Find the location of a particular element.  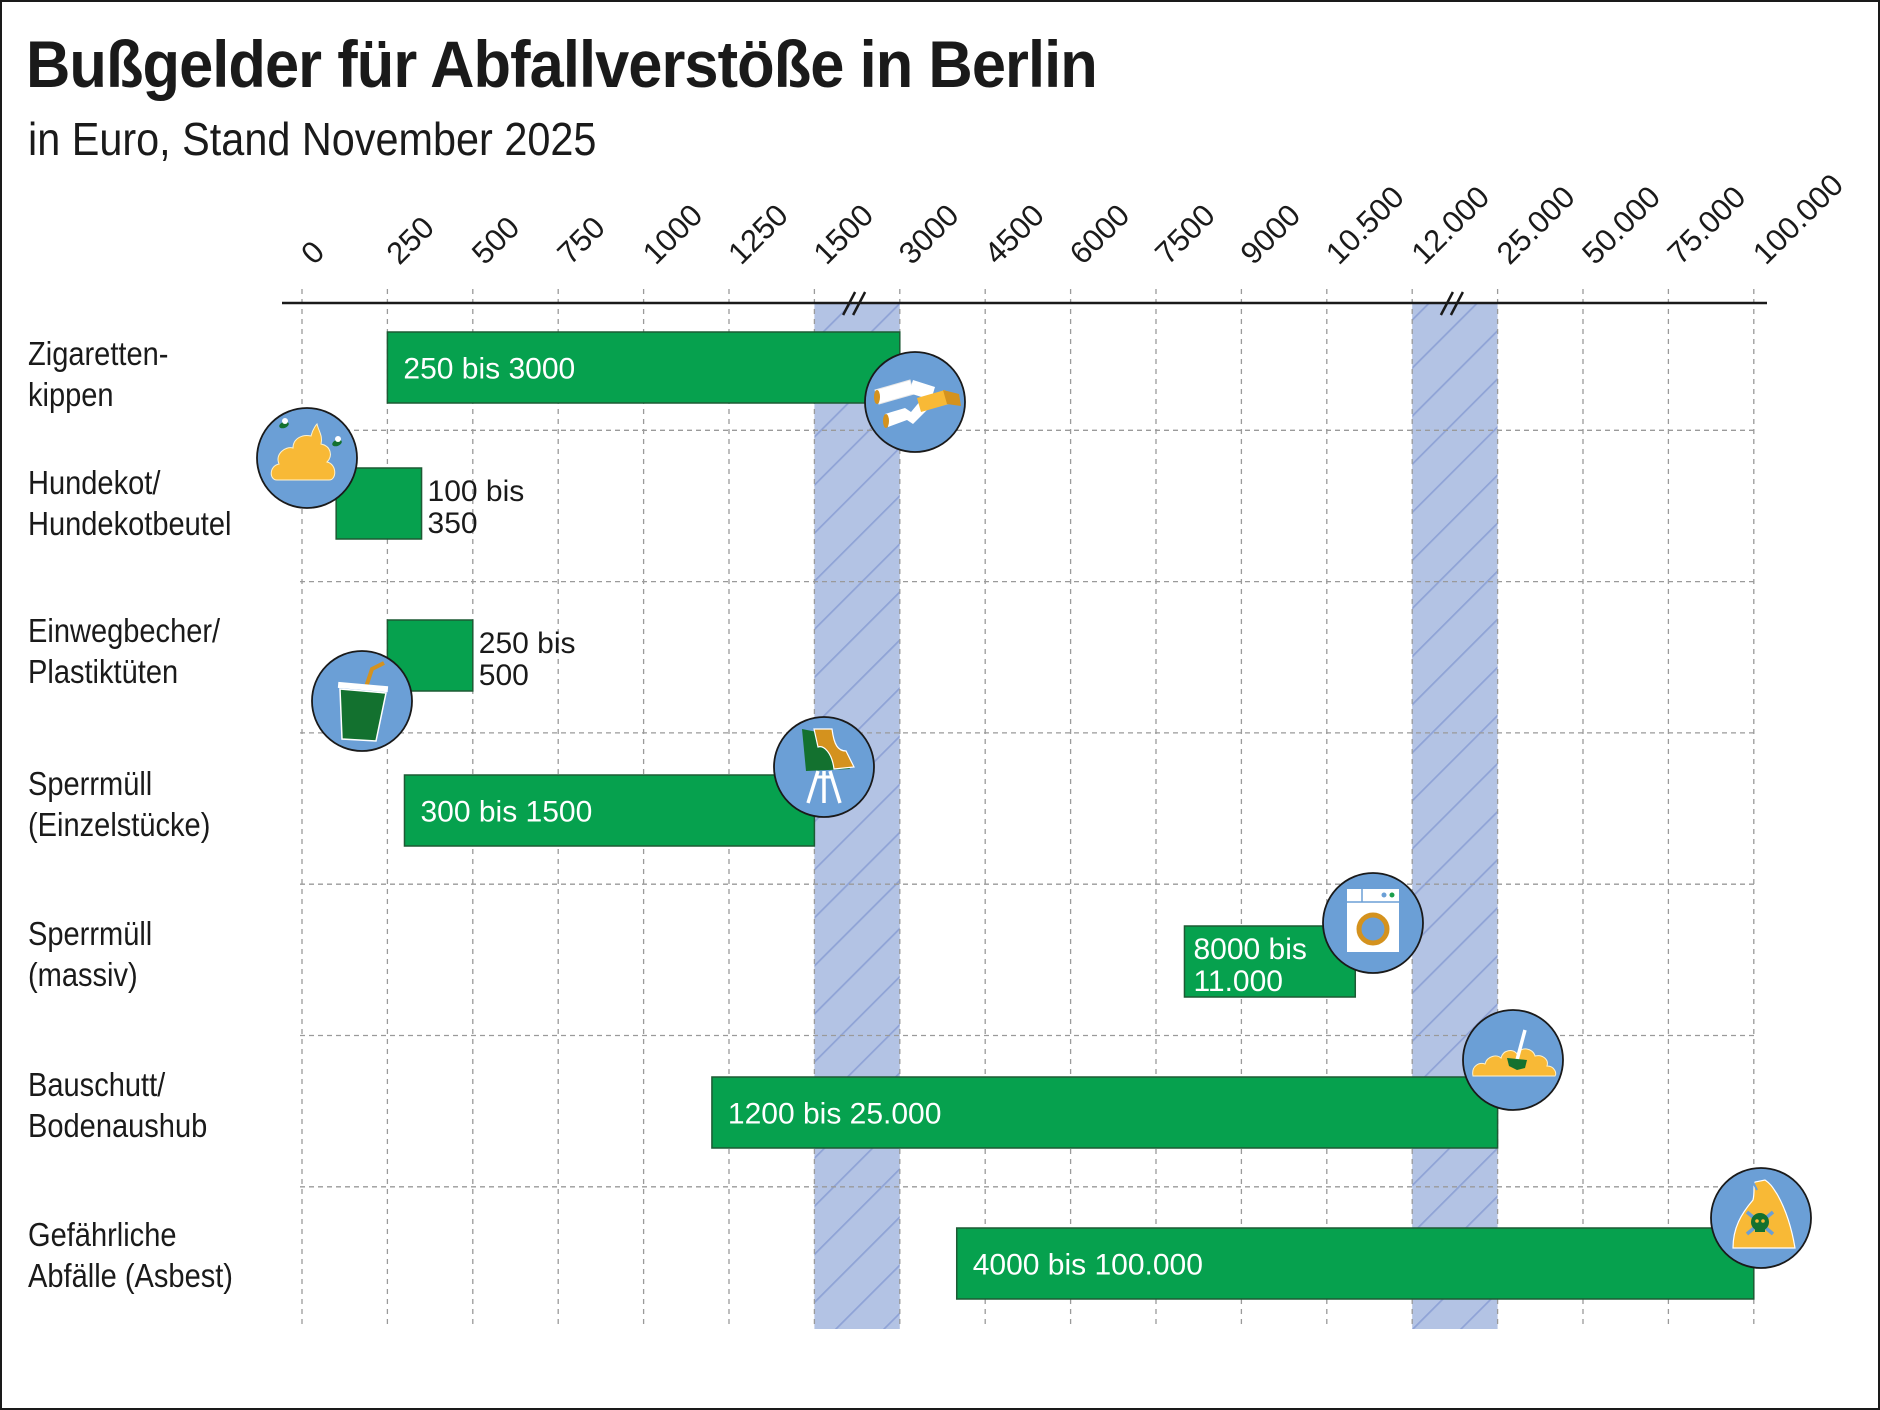

x-tick-label: 50.000 is located at coordinates (1621, 225).